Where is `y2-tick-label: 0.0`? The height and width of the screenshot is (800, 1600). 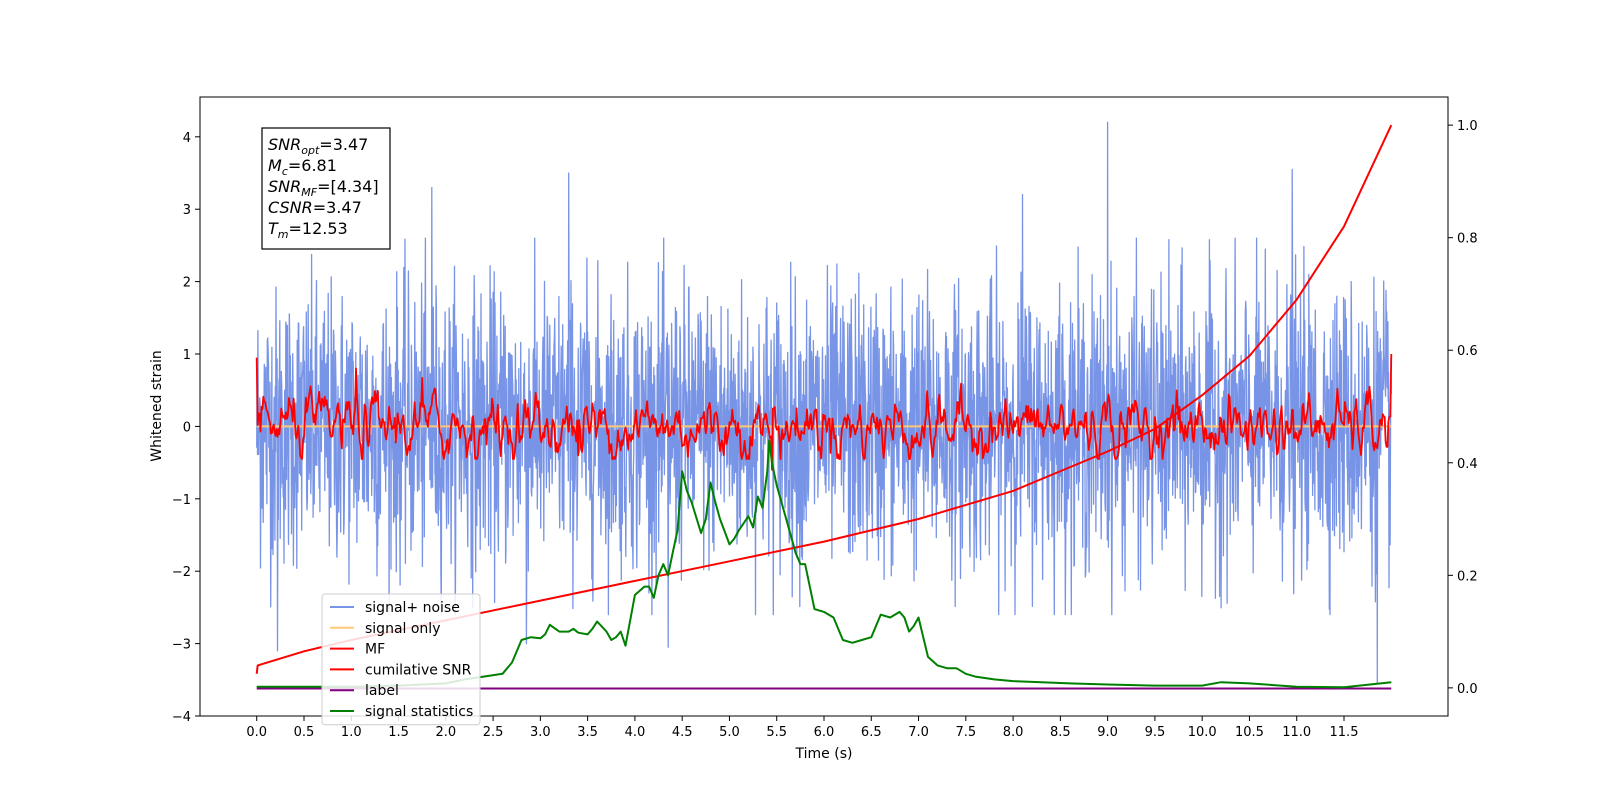
y2-tick-label: 0.0 is located at coordinates (1467, 689).